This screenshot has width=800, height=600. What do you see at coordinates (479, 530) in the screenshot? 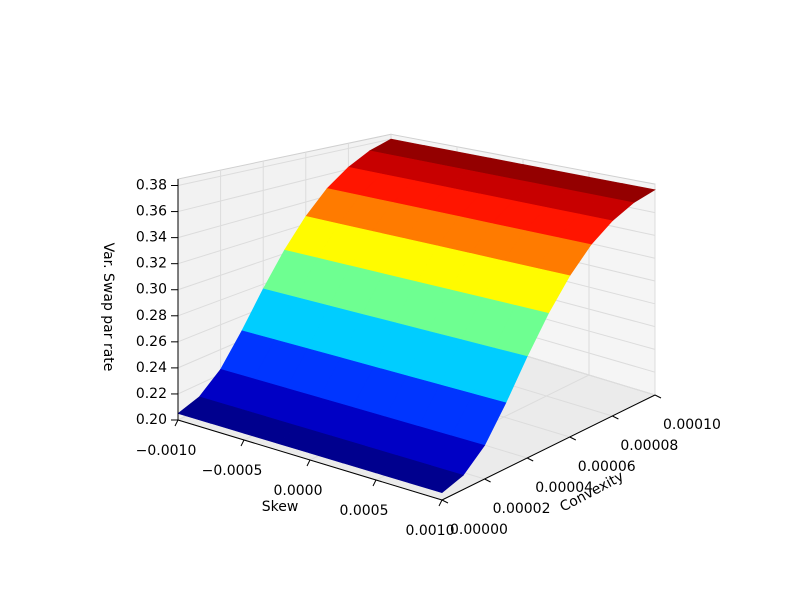
I see `y-tick-label: 0.00000` at bounding box center [479, 530].